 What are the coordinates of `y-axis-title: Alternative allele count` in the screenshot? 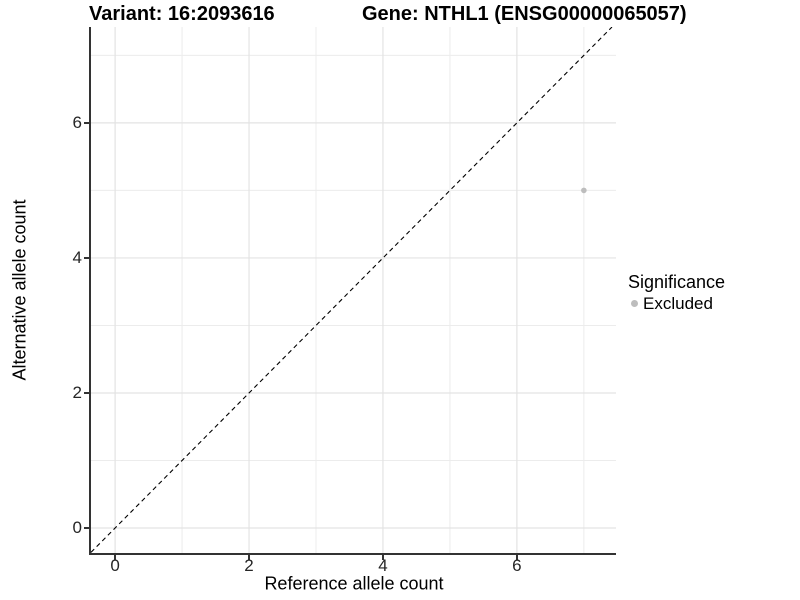 It's located at (19, 290).